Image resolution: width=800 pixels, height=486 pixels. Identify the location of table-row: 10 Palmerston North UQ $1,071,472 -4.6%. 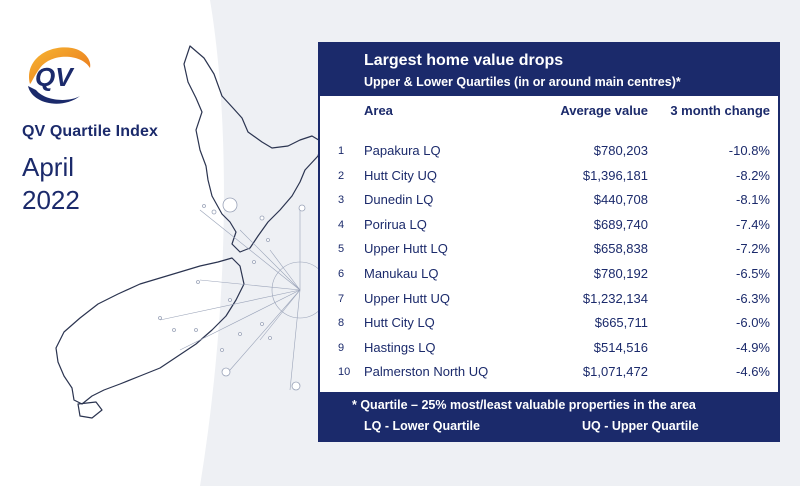
(549, 376).